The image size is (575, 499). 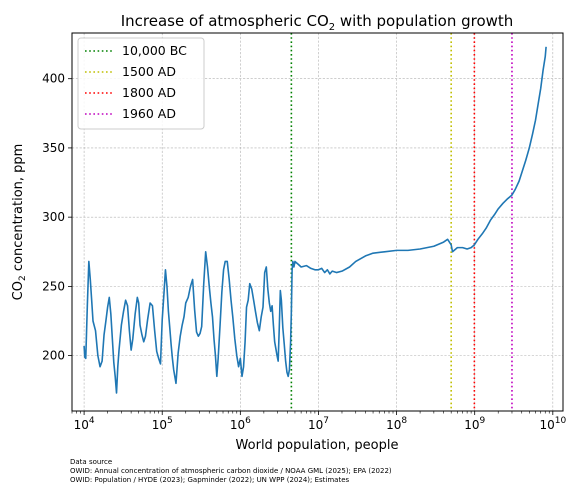 What do you see at coordinates (53, 79) in the screenshot?
I see `y-tick-label: 400` at bounding box center [53, 79].